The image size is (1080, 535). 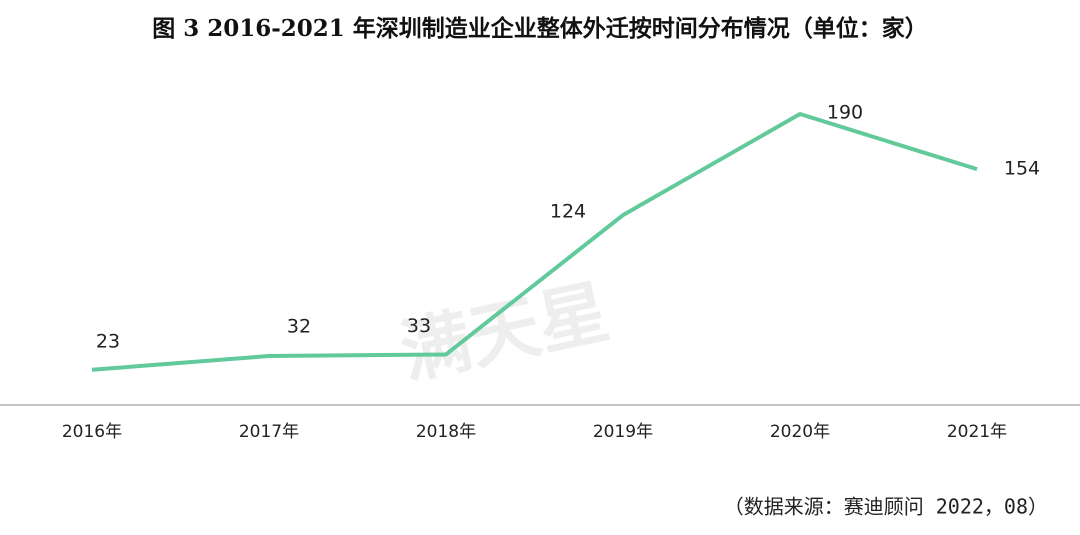 What do you see at coordinates (92, 432) in the screenshot?
I see `x-tick-label: 2016年` at bounding box center [92, 432].